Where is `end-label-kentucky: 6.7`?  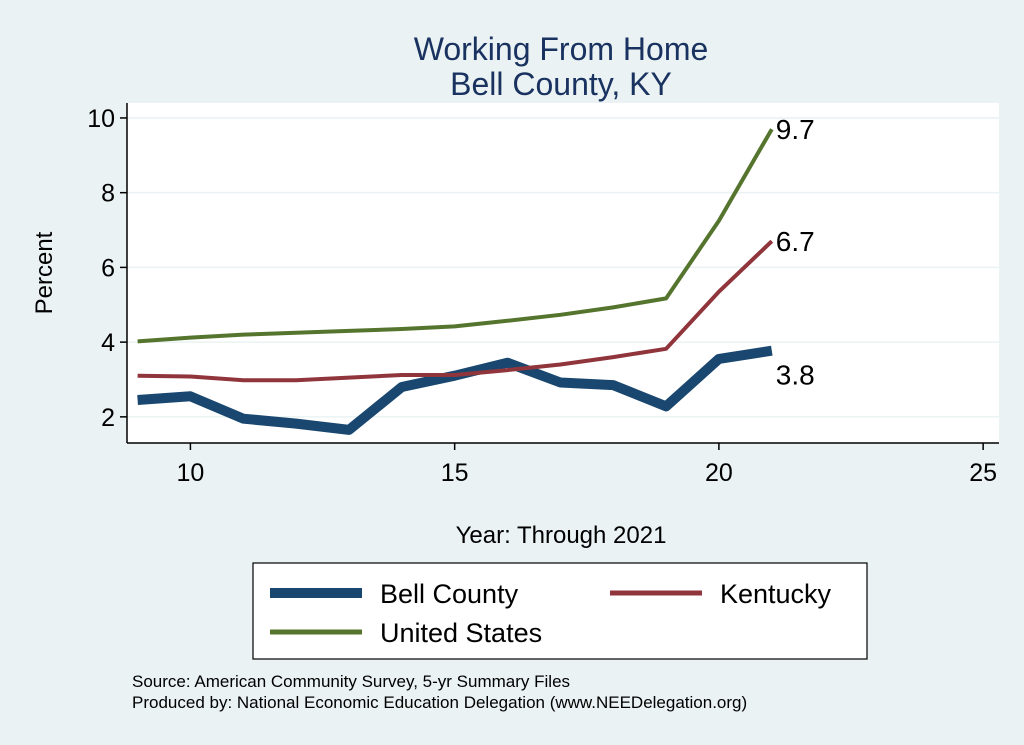
end-label-kentucky: 6.7 is located at coordinates (795, 241).